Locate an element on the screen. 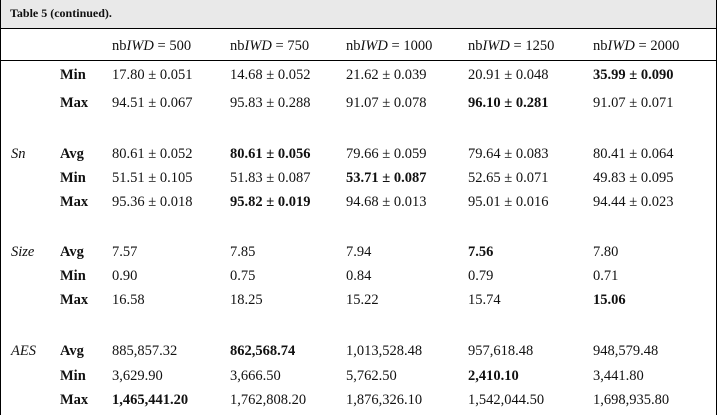 The width and height of the screenshot is (717, 415). table-cell: 79.64 ± 0.083 is located at coordinates (508, 154).